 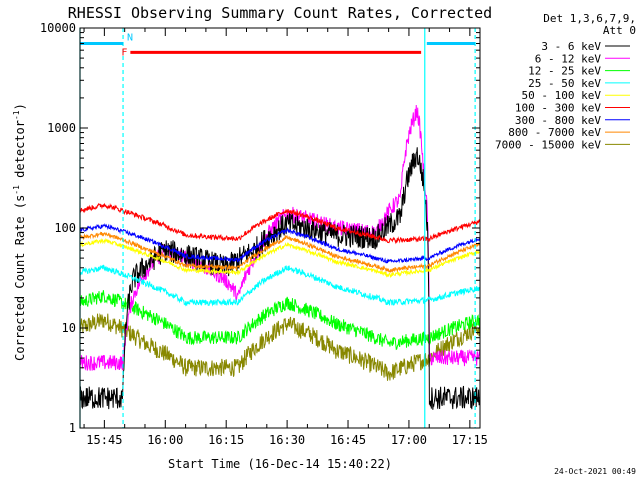 I want to click on legend-header-line: Det 1,3,6,7,9,, so click(x=589, y=18).